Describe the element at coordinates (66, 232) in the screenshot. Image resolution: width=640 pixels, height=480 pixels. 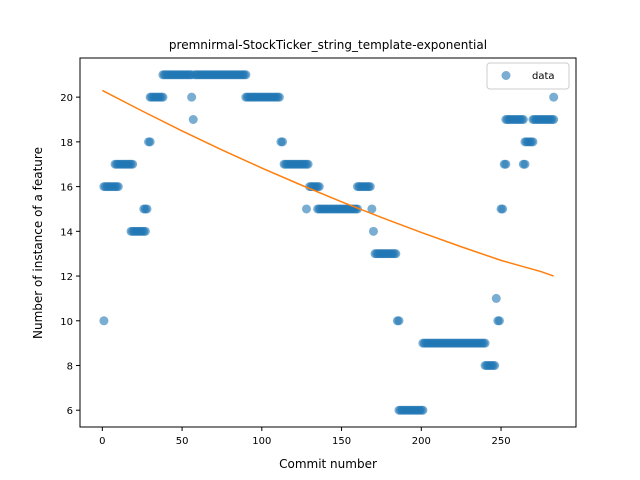
I see `y-tick-label: 14` at that location.